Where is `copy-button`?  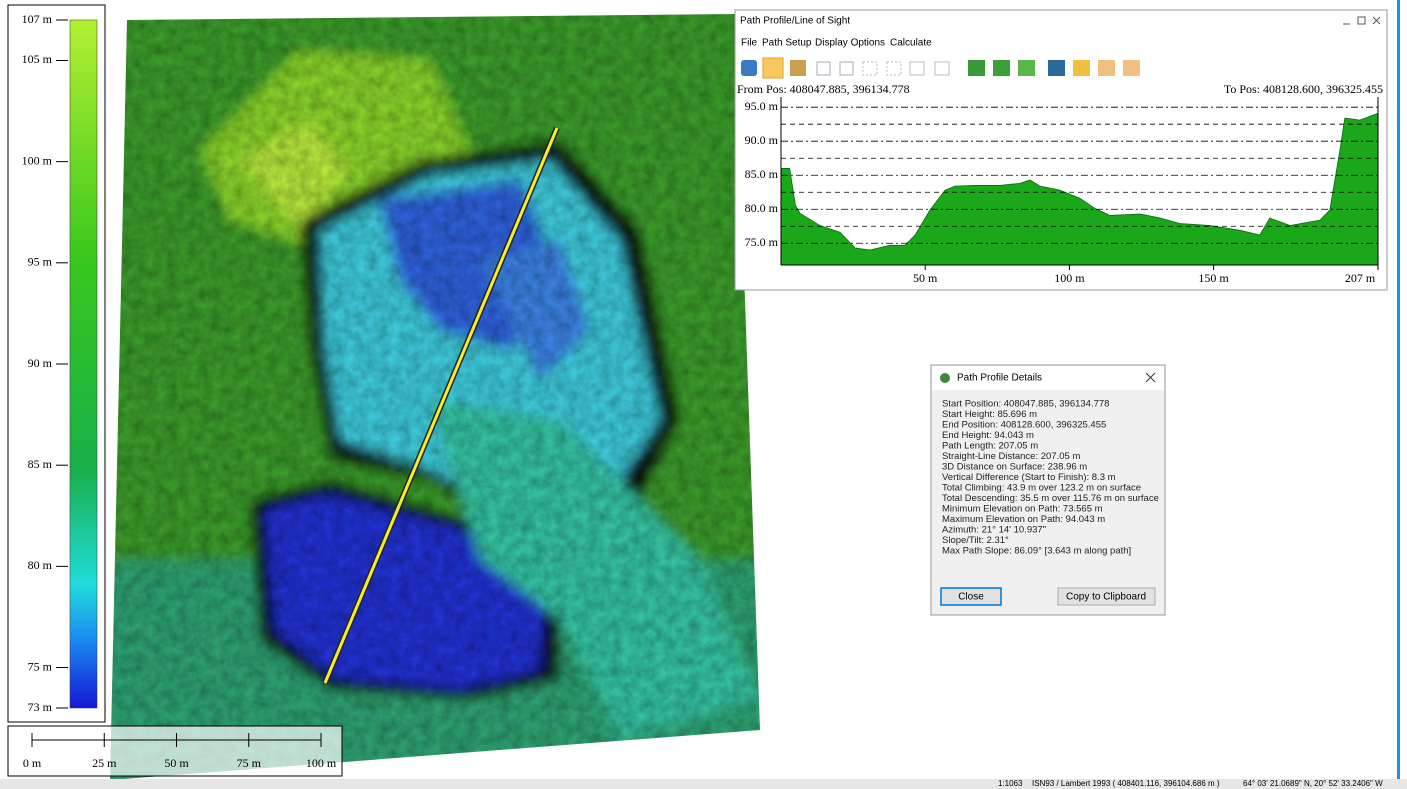 copy-button is located at coordinates (1106, 596).